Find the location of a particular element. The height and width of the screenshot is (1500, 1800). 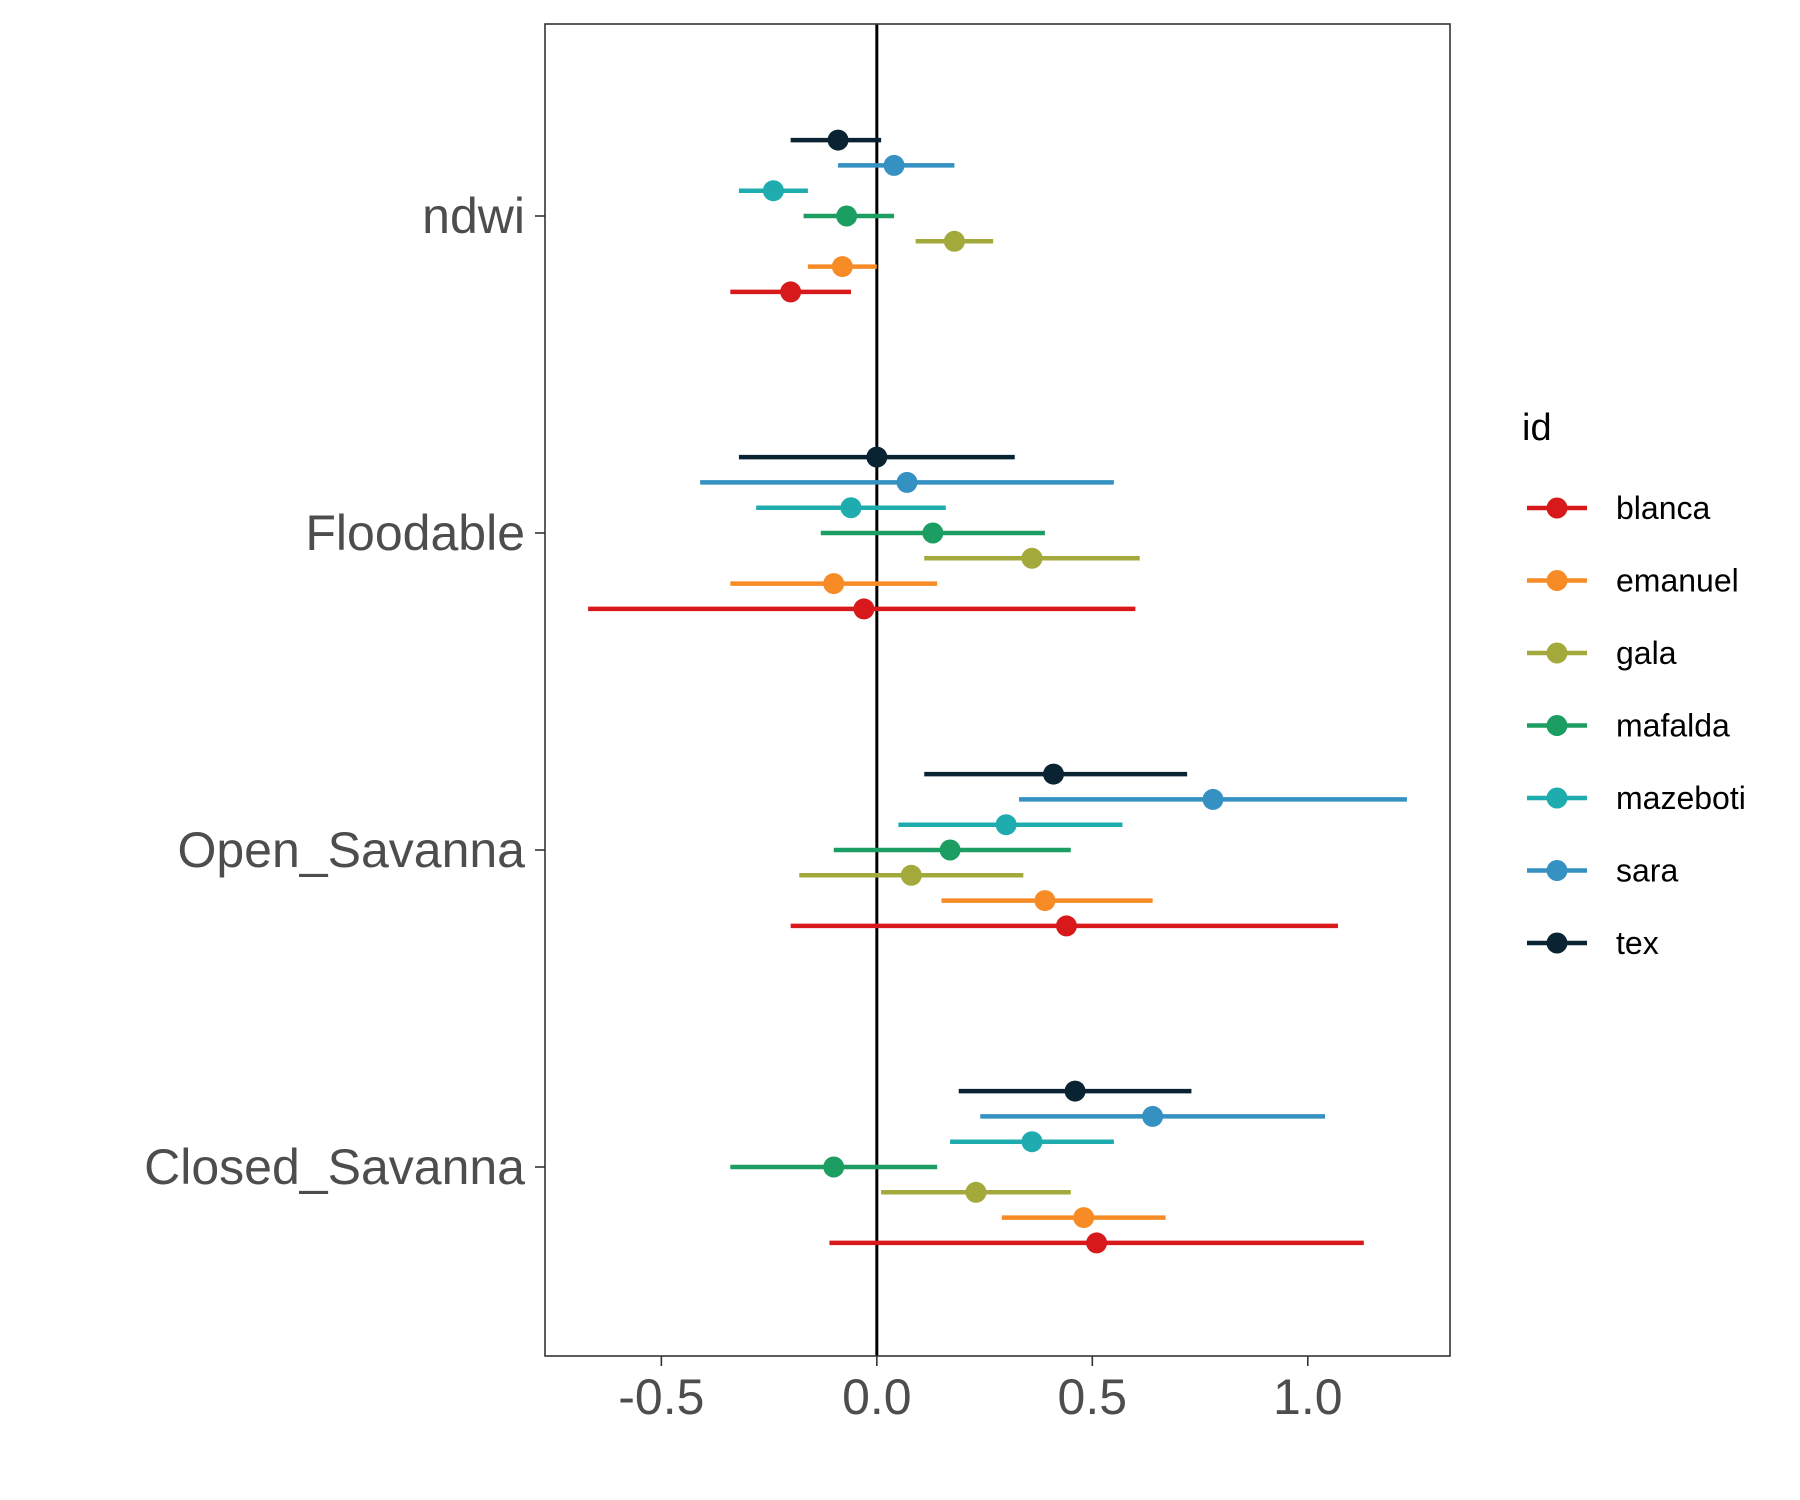

legend-label-mazeboti: mazeboti is located at coordinates (1681, 798).